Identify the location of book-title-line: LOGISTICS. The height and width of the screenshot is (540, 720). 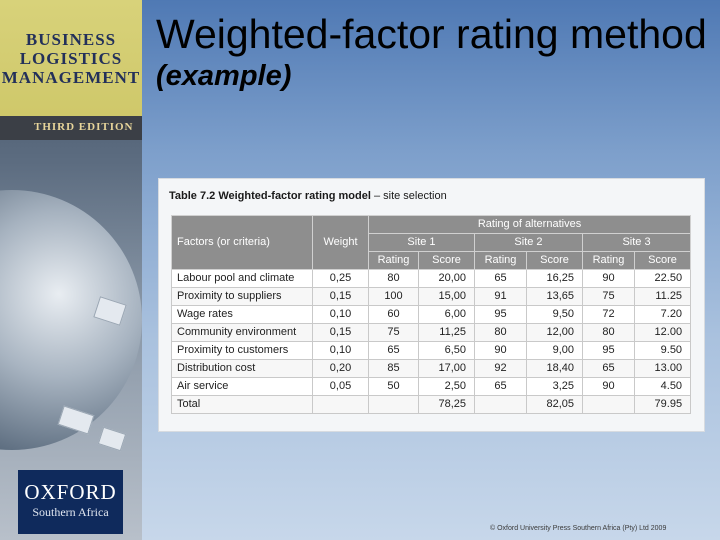
(71, 58).